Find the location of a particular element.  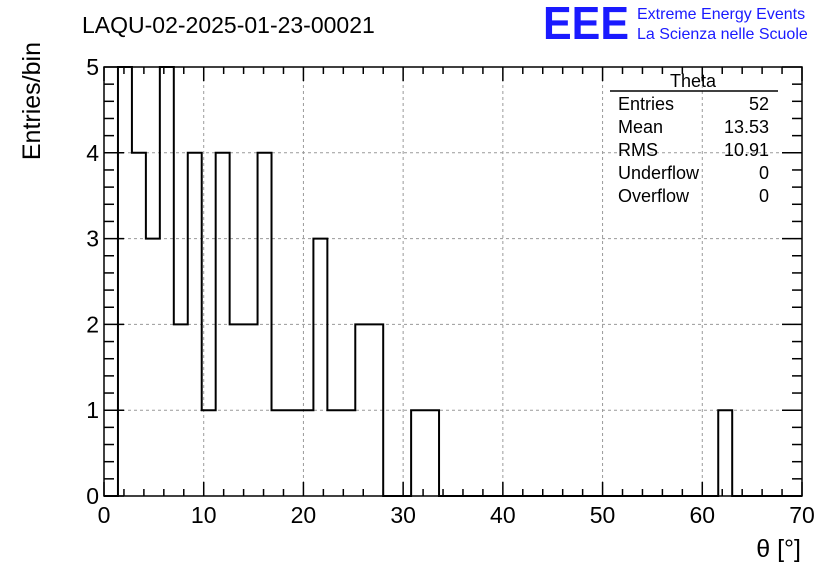

x-tick-label: 10 is located at coordinates (204, 515).